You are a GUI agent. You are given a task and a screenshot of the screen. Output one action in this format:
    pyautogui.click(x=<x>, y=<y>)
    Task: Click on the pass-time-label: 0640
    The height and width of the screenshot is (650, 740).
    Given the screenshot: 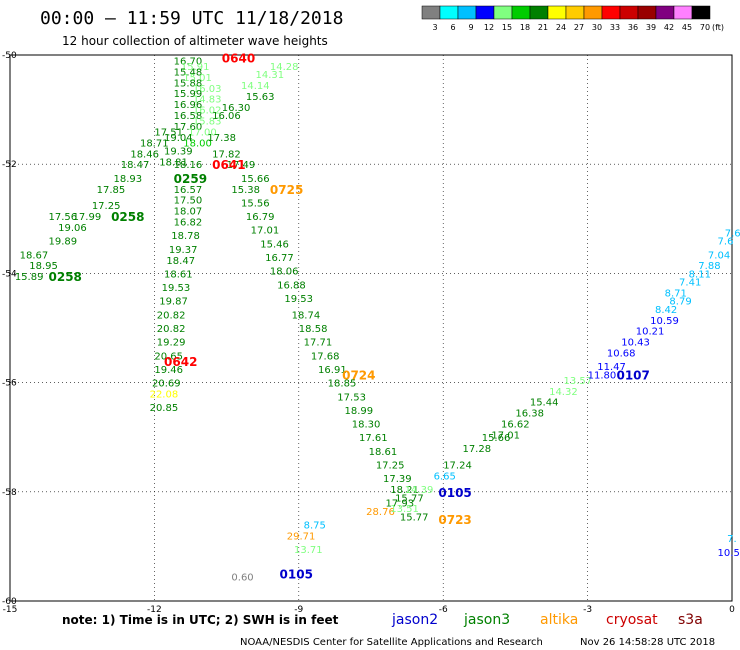 What is the action you would take?
    pyautogui.click(x=238, y=59)
    